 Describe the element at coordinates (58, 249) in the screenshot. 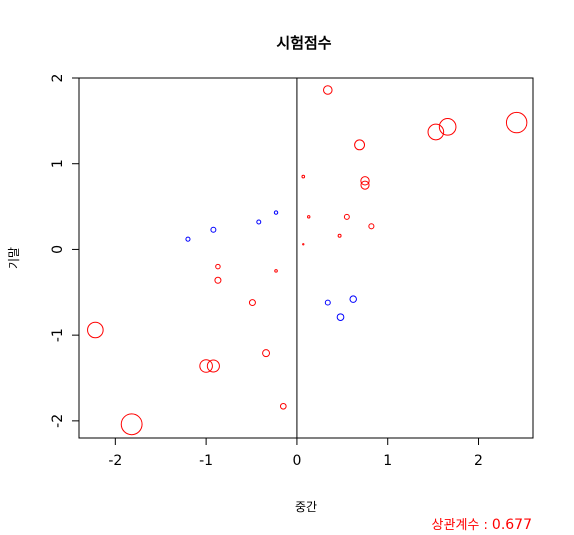

I see `y-tick-label: 0` at that location.